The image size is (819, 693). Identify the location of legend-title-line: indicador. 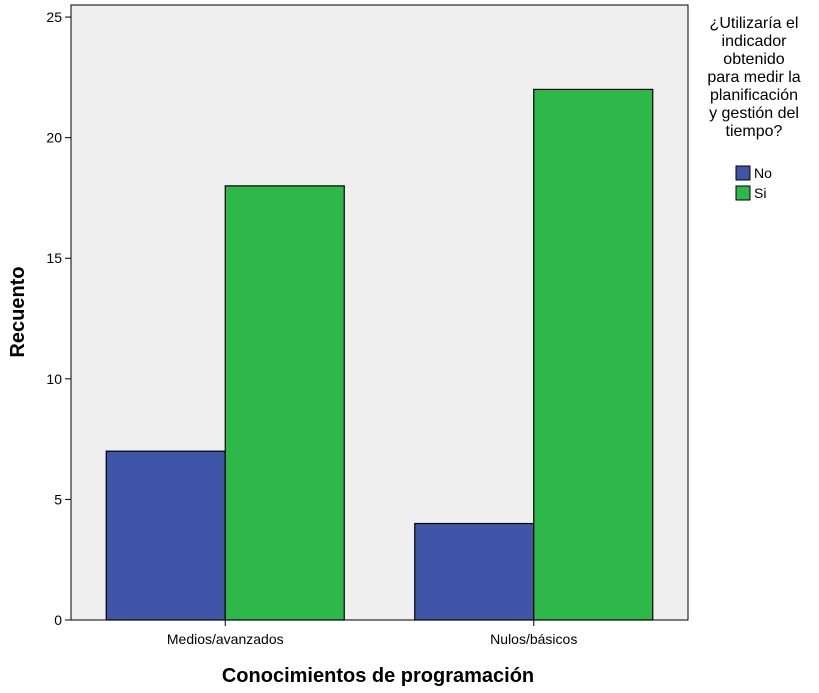
(755, 41).